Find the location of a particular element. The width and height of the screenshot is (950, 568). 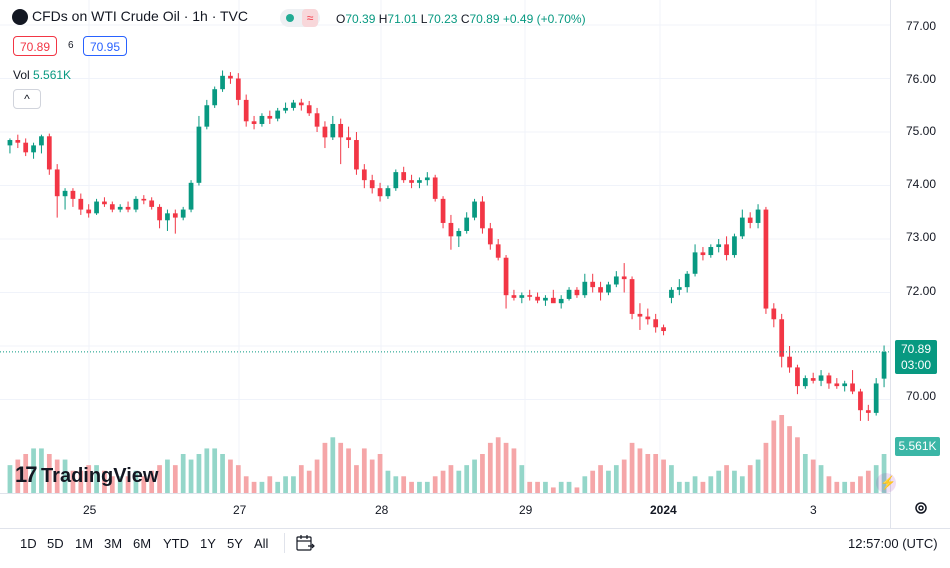

buy-button: 70.95 is located at coordinates (105, 46).